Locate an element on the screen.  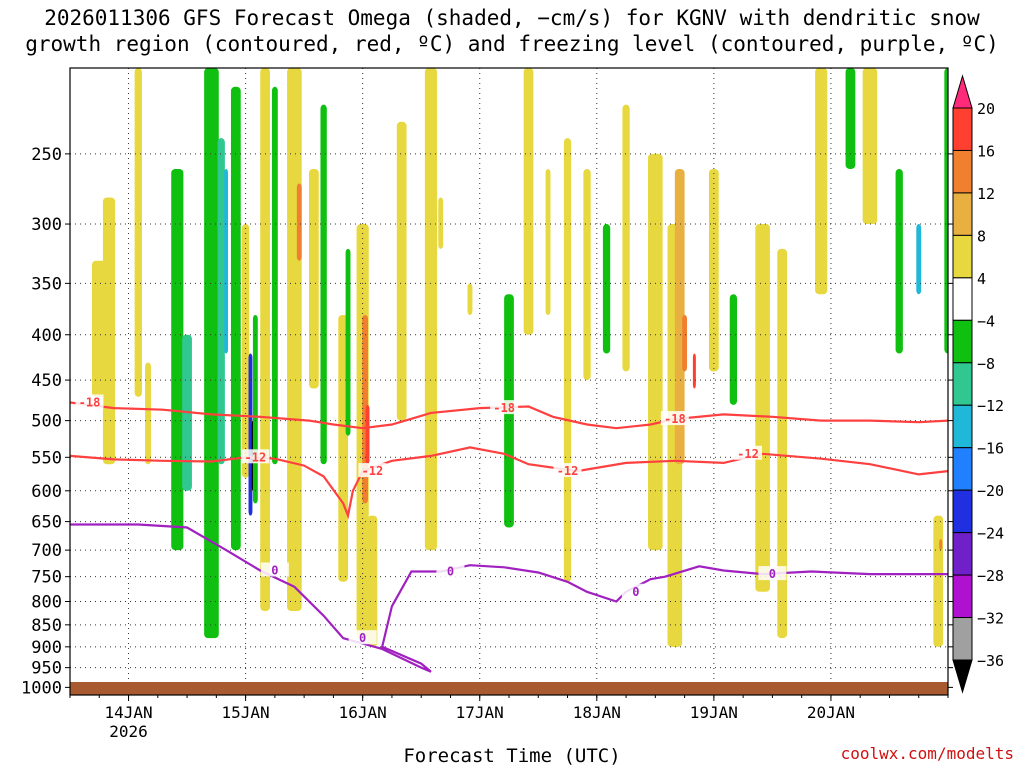
y-tick-label: 450 is located at coordinates (46, 381).